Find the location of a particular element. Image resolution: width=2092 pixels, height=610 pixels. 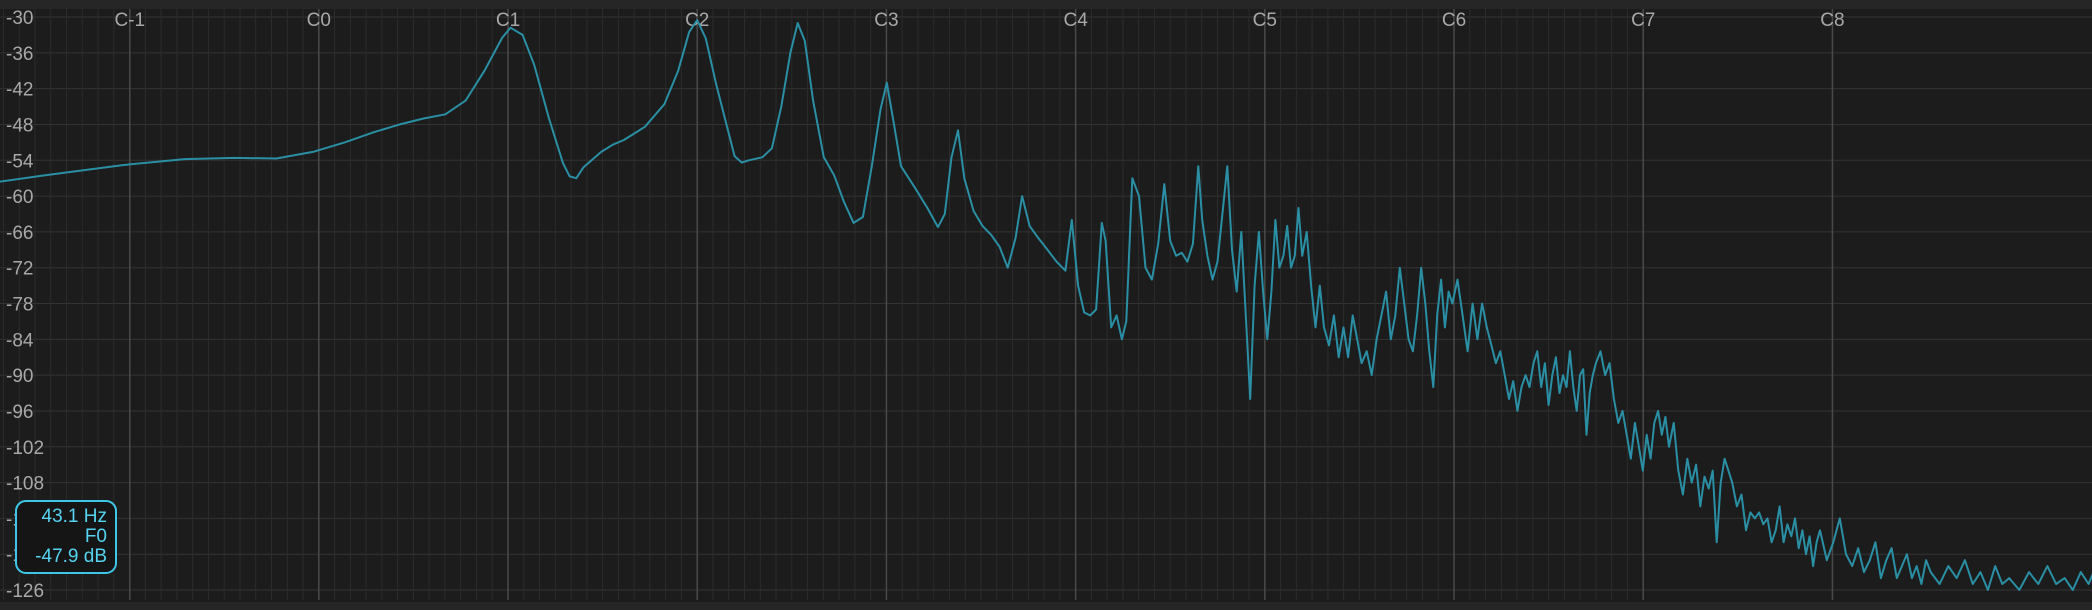

y-tick-label: -30 is located at coordinates (19, 18).